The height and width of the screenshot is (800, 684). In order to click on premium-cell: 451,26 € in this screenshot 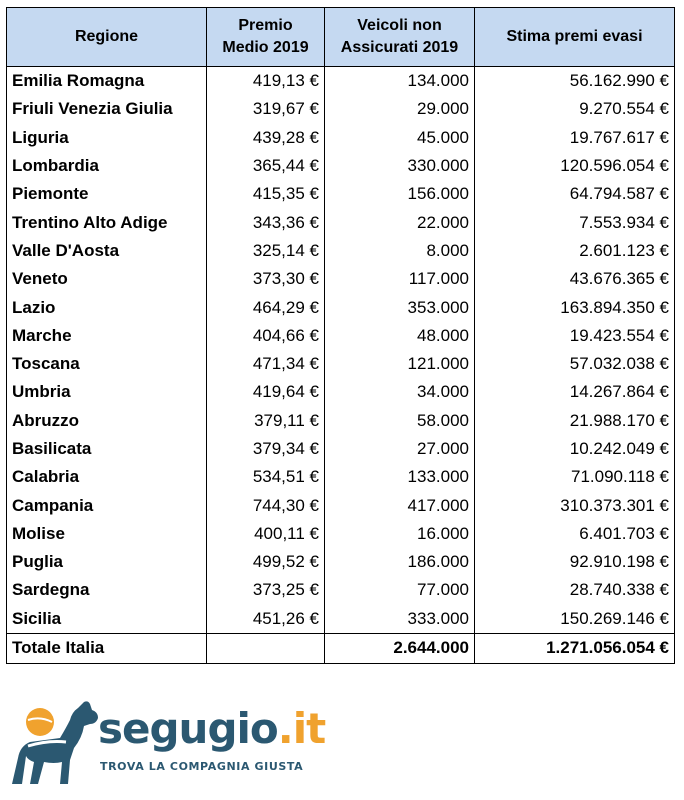, I will do `click(265, 619)`.